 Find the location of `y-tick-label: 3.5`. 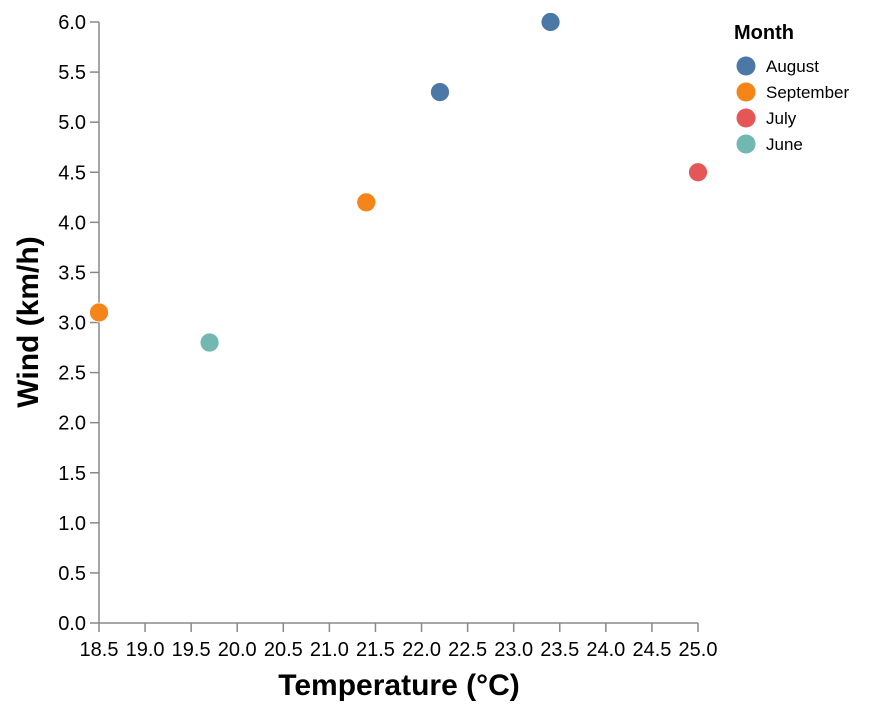

y-tick-label: 3.5 is located at coordinates (72, 273).